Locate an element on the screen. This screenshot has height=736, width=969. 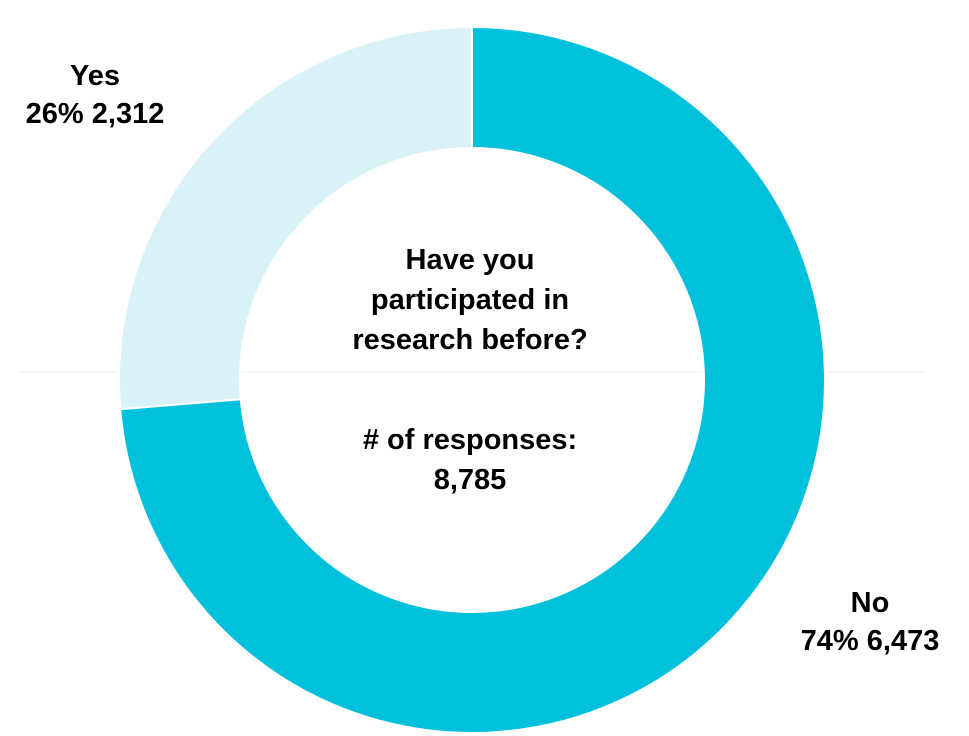
total-value: 8,785 is located at coordinates (470, 480).